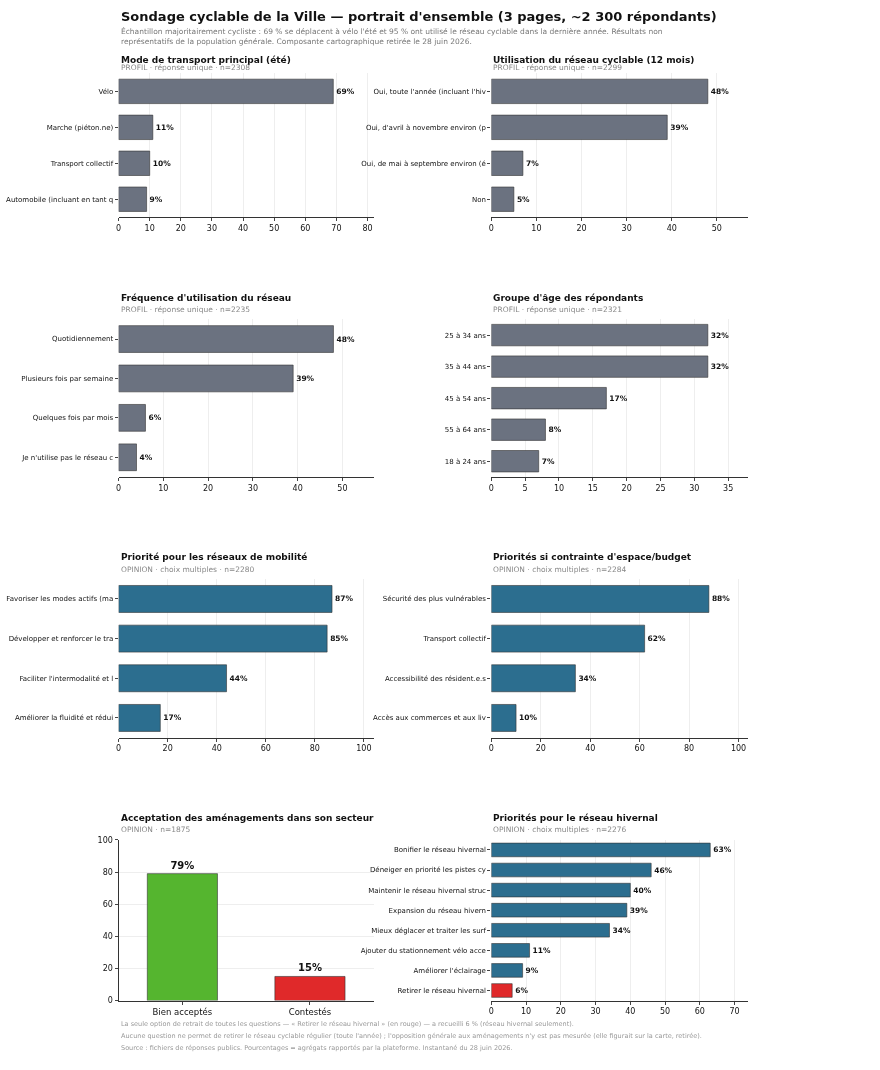 This screenshot has height=1070, width=880. What do you see at coordinates (182, 865) in the screenshot?
I see `data-label: 79%` at bounding box center [182, 865].